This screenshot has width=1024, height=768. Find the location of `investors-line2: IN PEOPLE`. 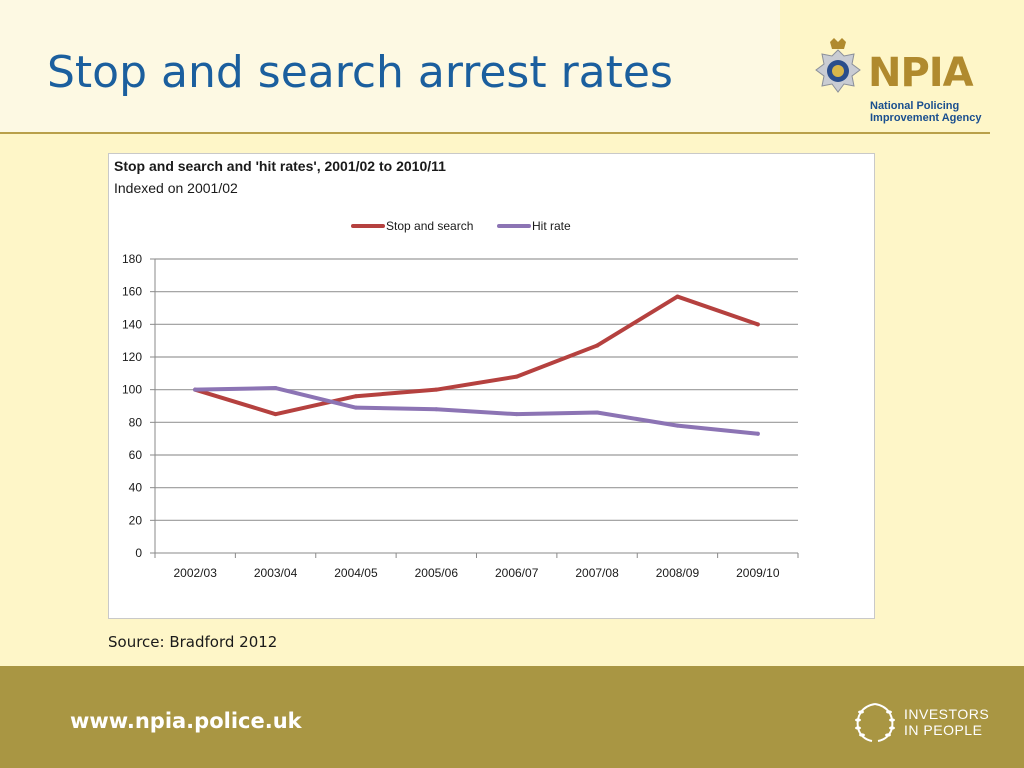

investors-line2: IN PEOPLE is located at coordinates (943, 730).